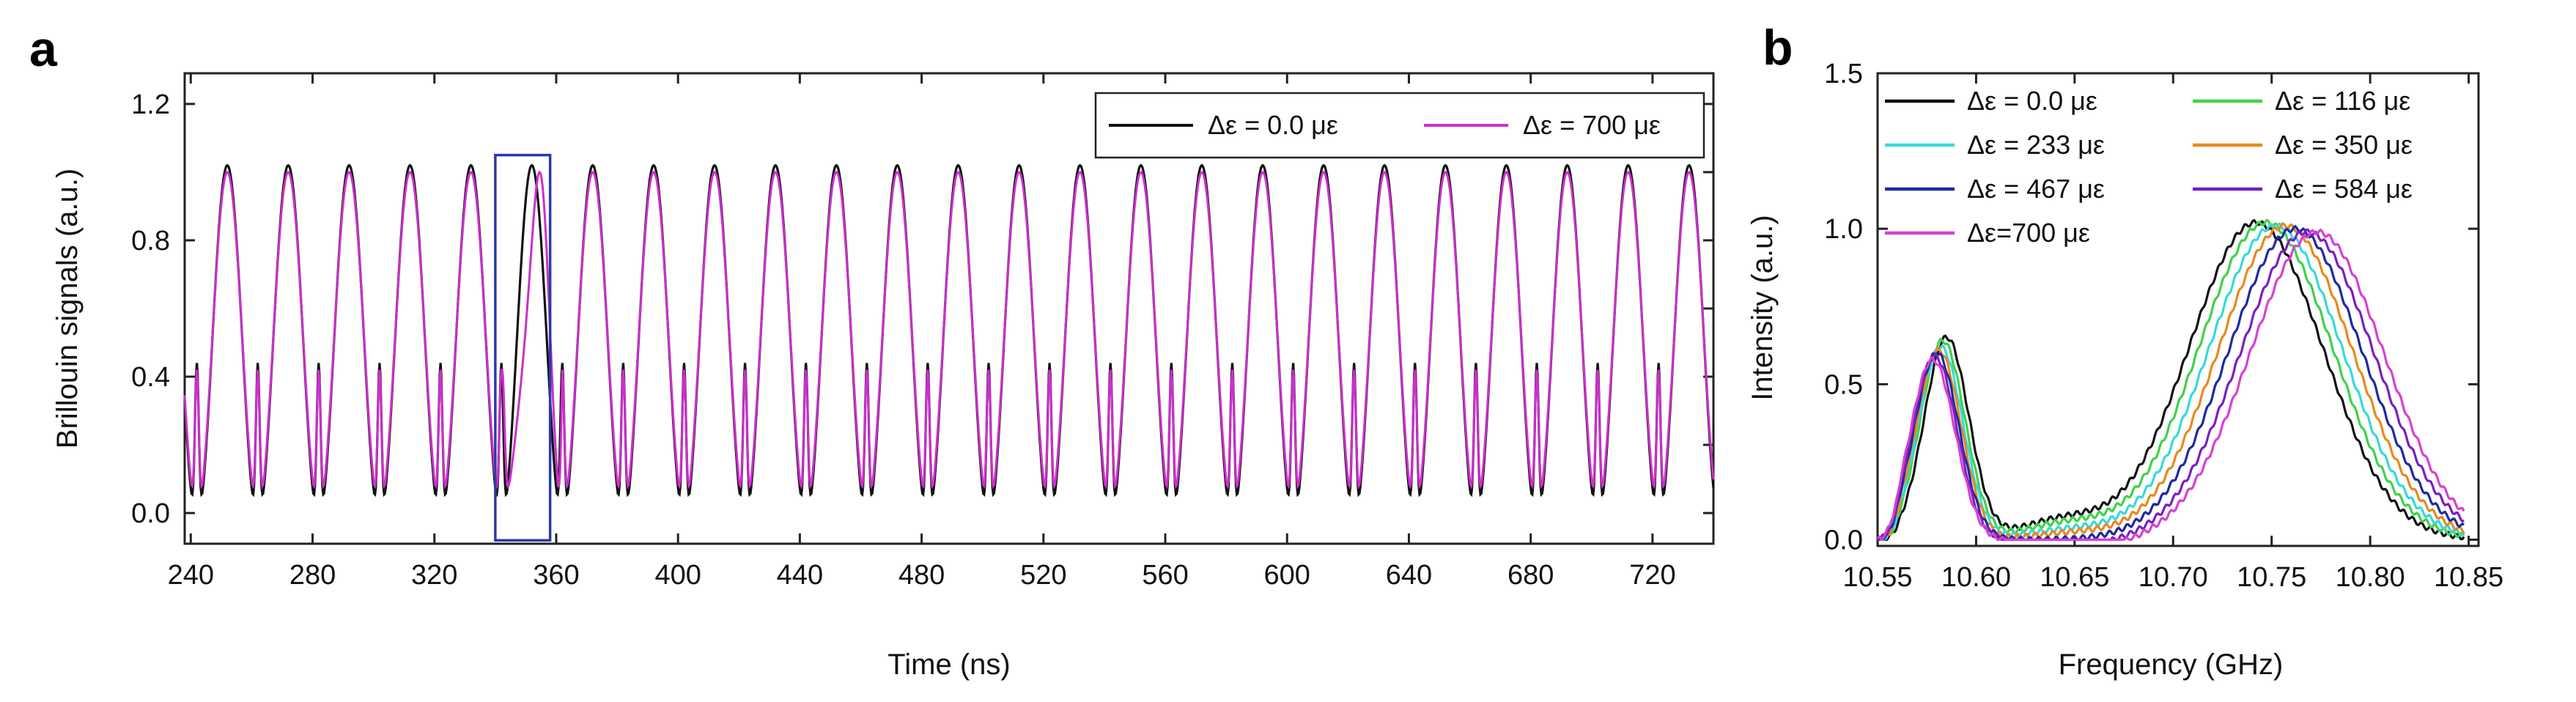 Image resolution: width=2576 pixels, height=702 pixels. Describe the element at coordinates (2171, 665) in the screenshot. I see `x-axis-title-b: Frequency (GHz)` at that location.